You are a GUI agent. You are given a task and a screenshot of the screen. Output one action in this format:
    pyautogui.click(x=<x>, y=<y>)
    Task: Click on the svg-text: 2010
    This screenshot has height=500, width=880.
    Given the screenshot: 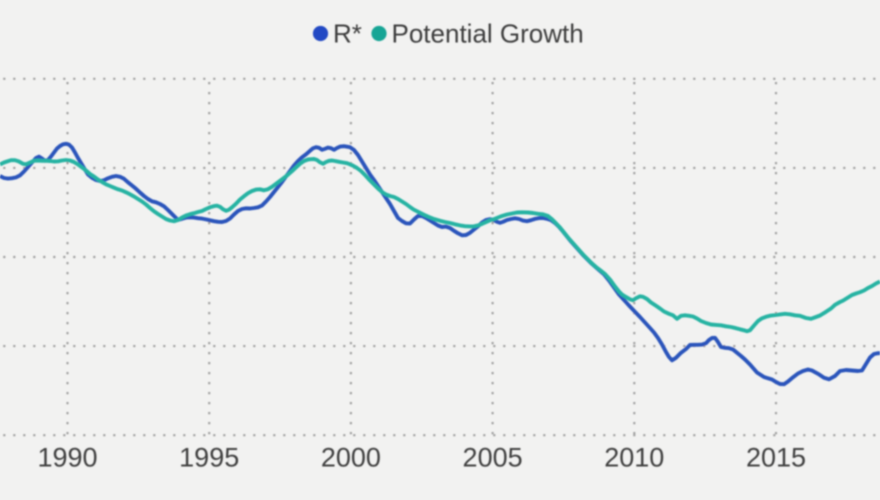 What is the action you would take?
    pyautogui.click(x=634, y=458)
    